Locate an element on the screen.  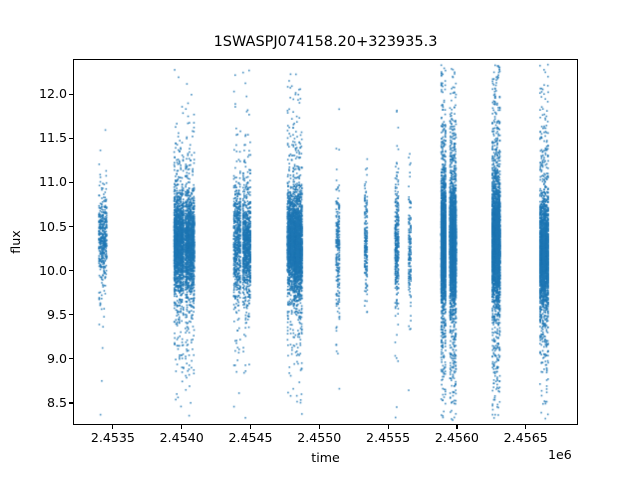
y-tick-label: 10.0 is located at coordinates (52, 270).